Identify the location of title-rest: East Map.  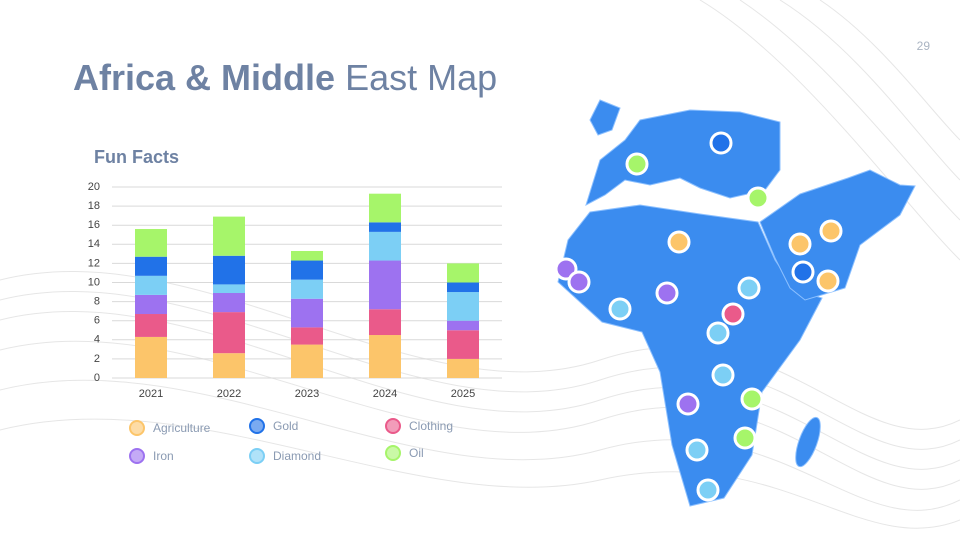
(421, 77).